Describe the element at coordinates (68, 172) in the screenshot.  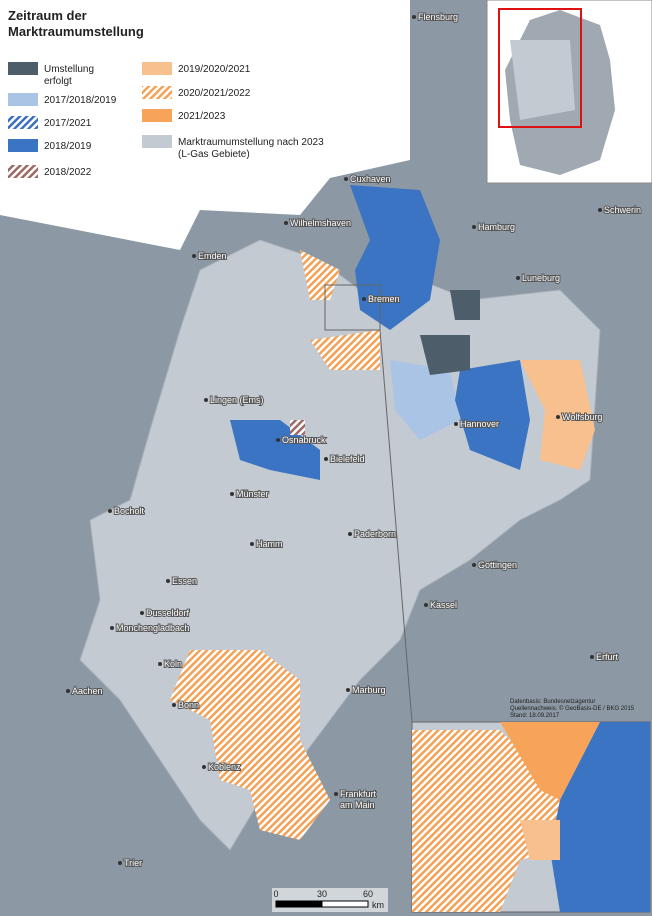
I see `legend-label: 2018/2022` at that location.